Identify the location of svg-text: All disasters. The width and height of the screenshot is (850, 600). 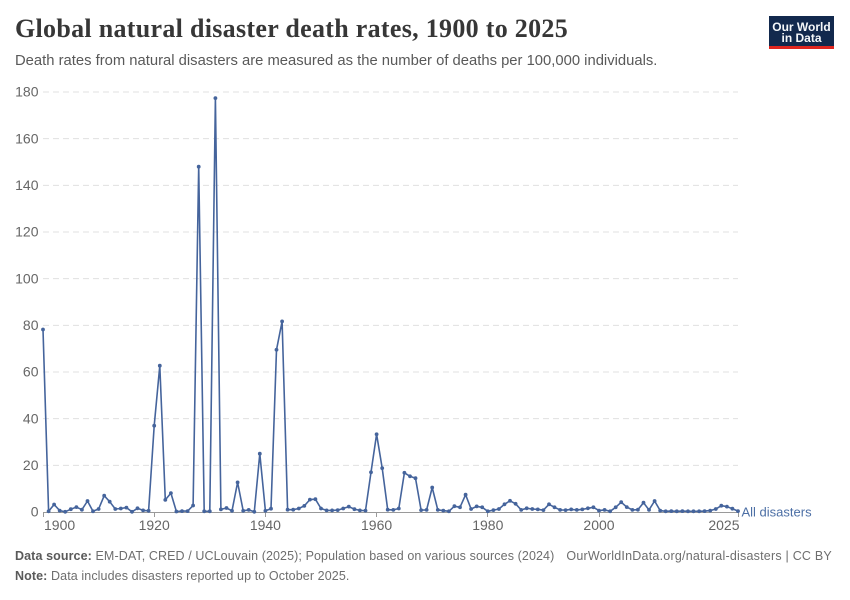
(777, 511).